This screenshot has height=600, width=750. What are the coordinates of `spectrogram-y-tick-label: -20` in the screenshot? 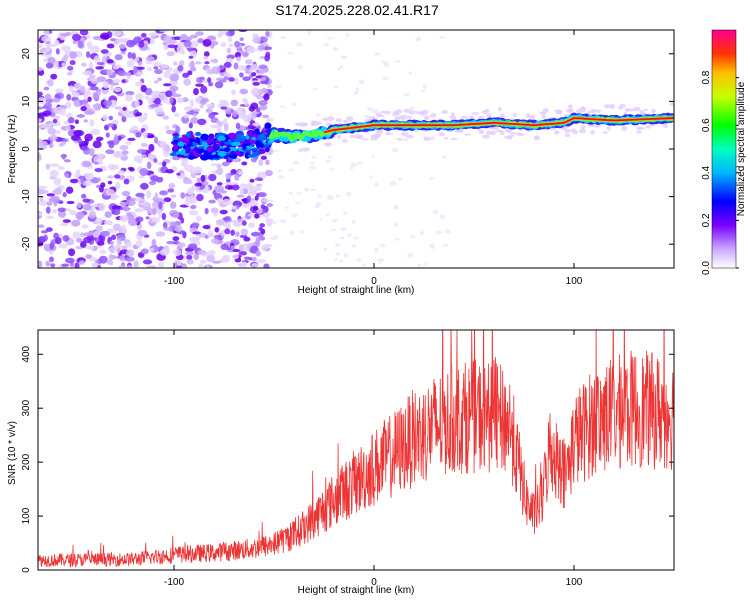 It's located at (26, 244).